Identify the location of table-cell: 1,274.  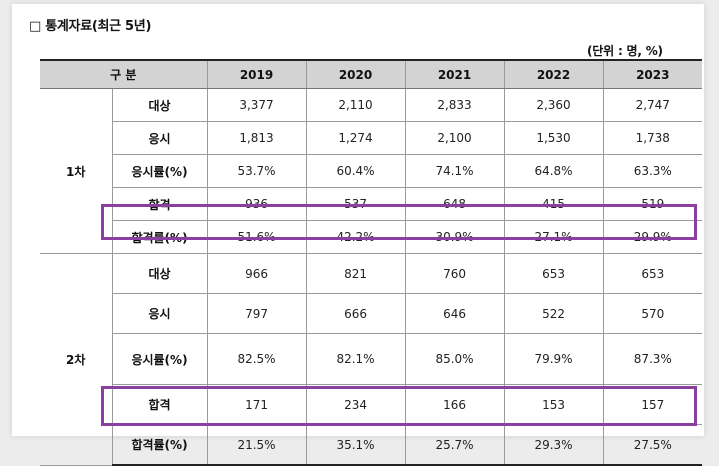
(355, 138).